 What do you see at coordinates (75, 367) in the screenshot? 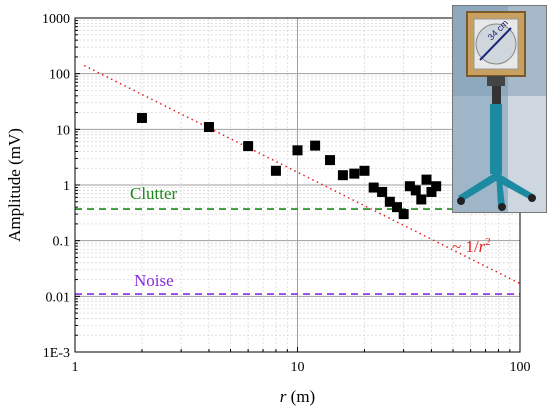
I see `x-tick-label: 1` at bounding box center [75, 367].